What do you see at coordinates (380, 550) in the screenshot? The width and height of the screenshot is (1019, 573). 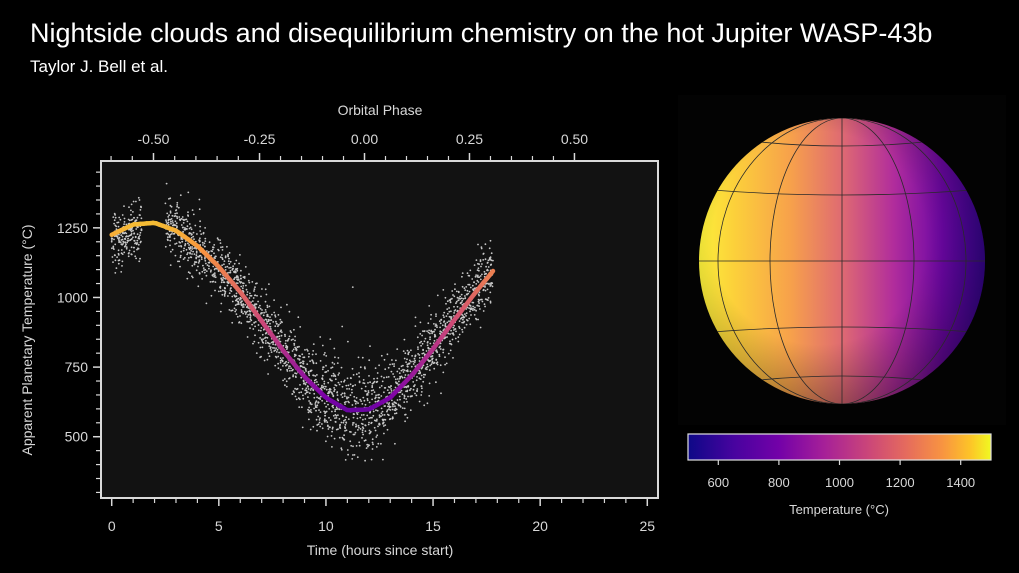 I see `x-axis-label: Time (hours since start)` at bounding box center [380, 550].